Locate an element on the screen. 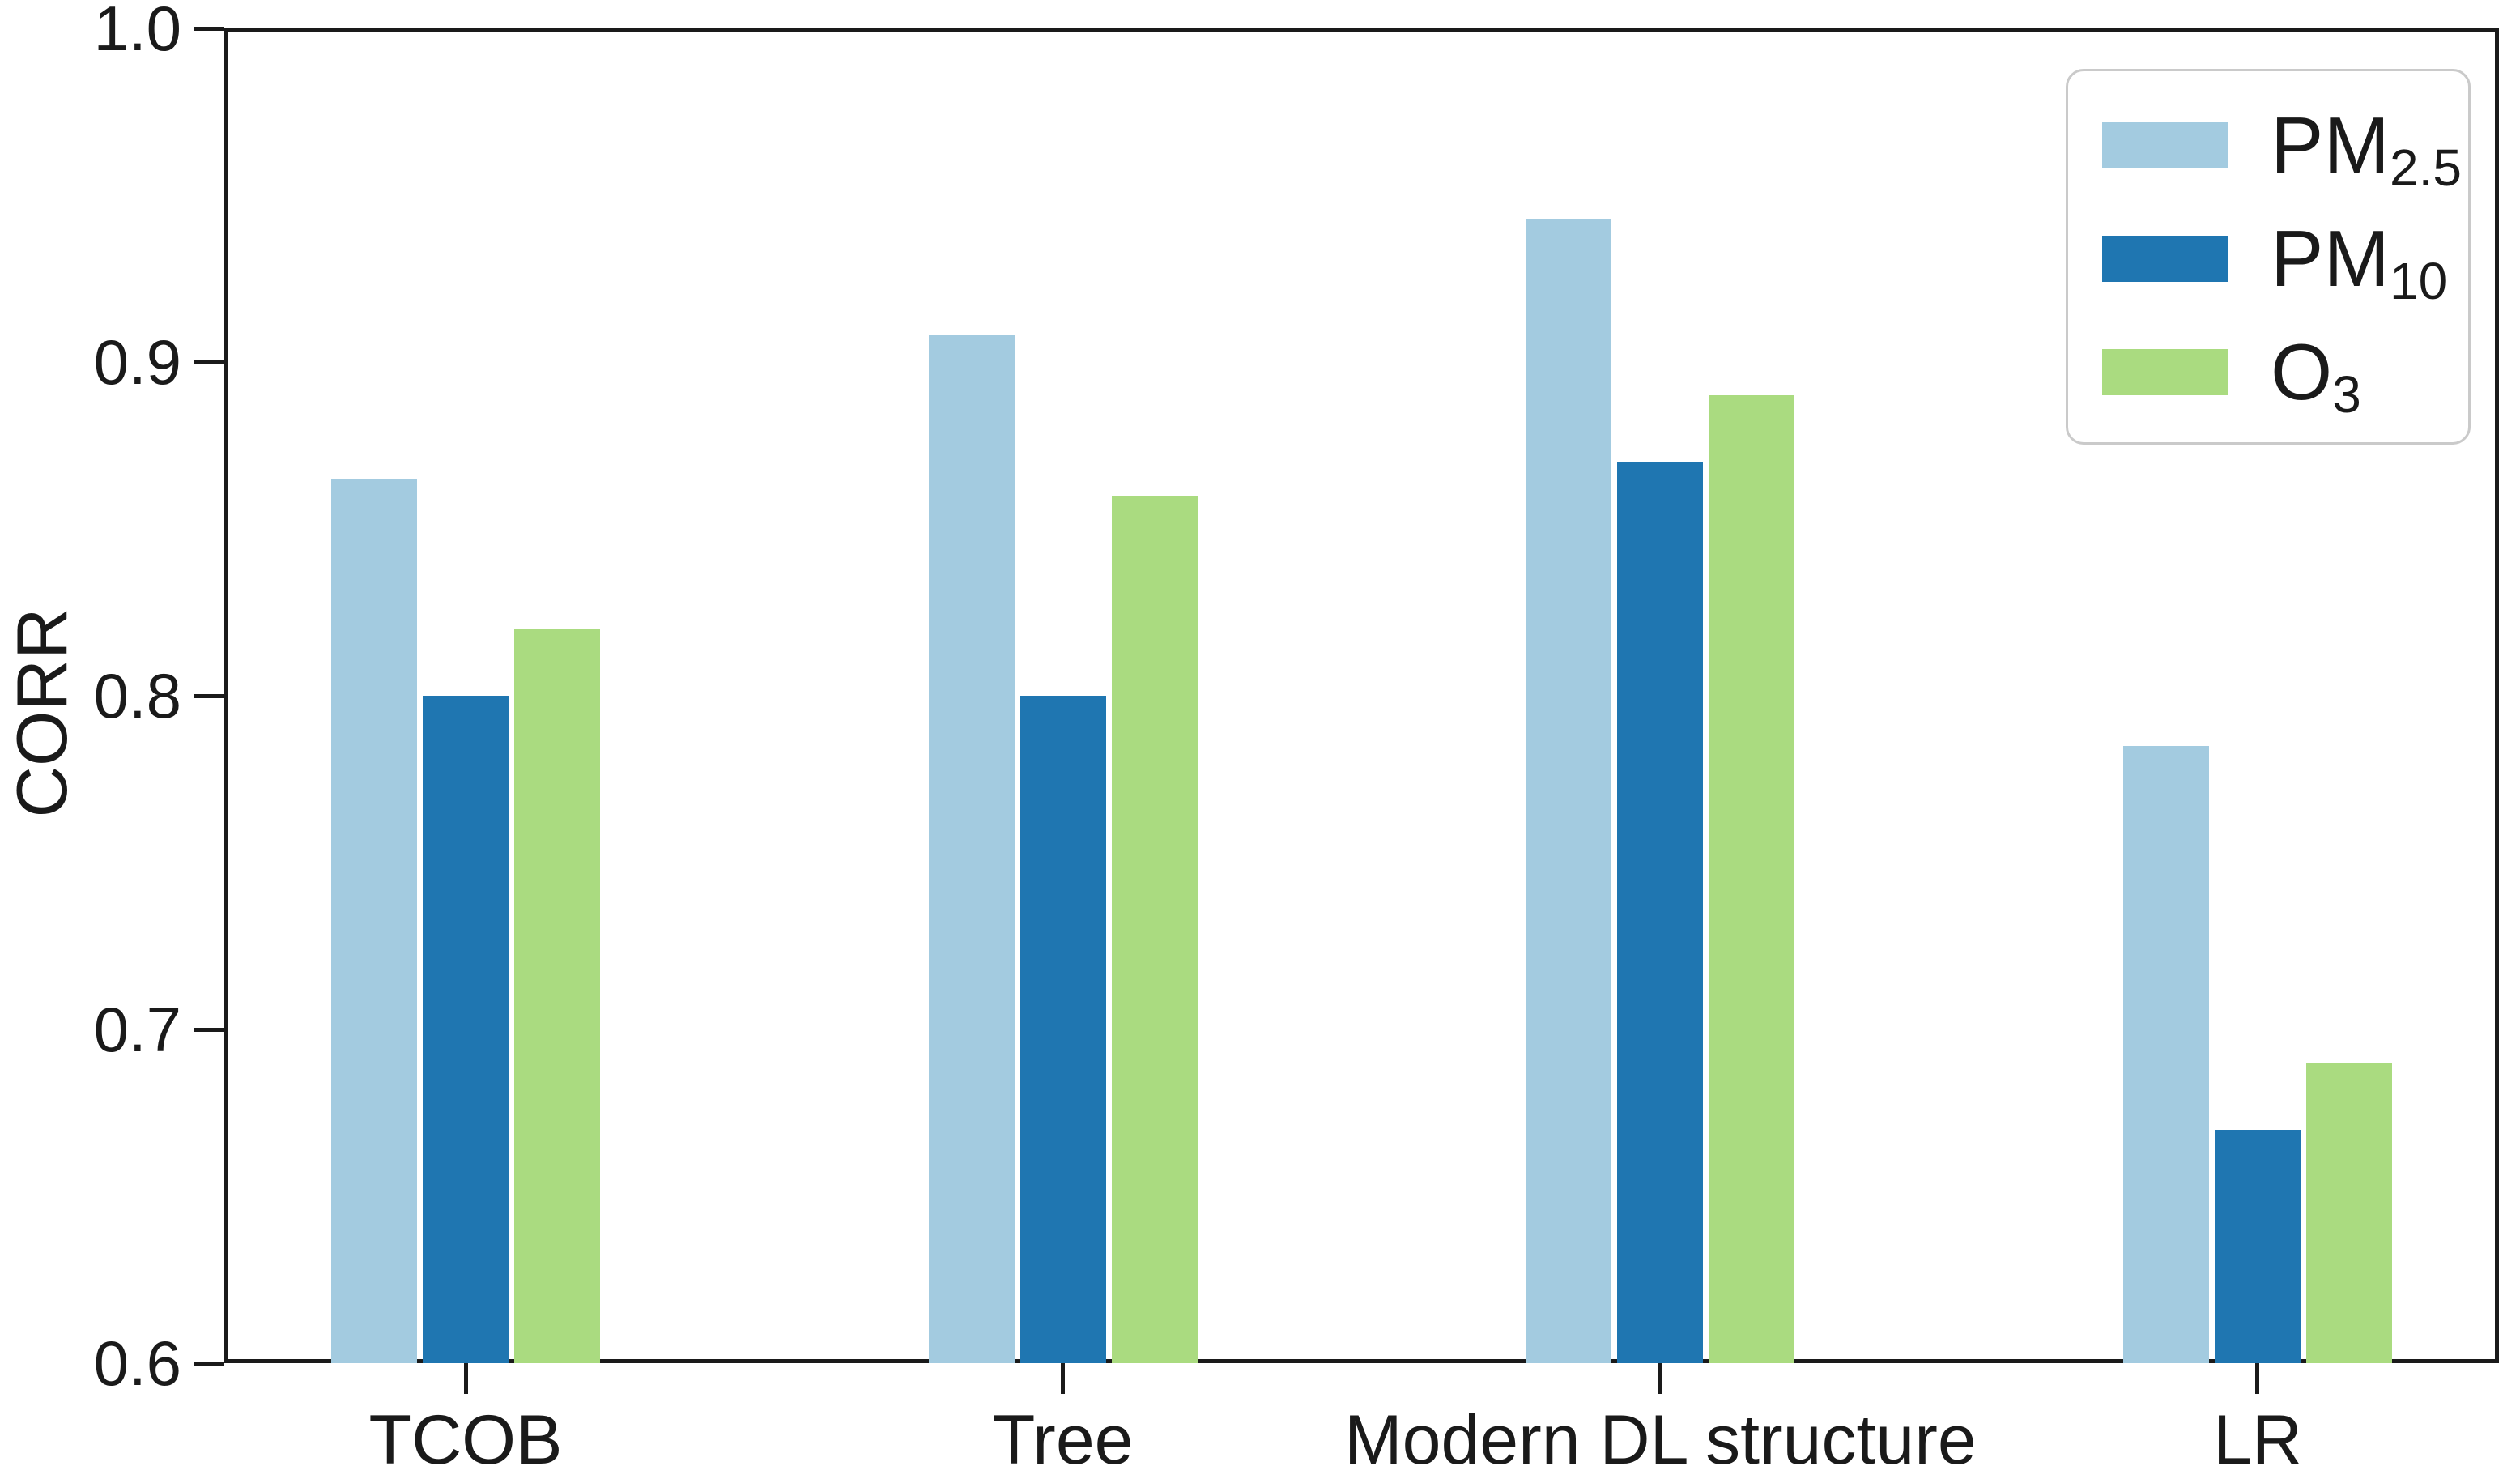 The height and width of the screenshot is (1466, 2520). legend-label-PM10: PM10 is located at coordinates (2359, 262).